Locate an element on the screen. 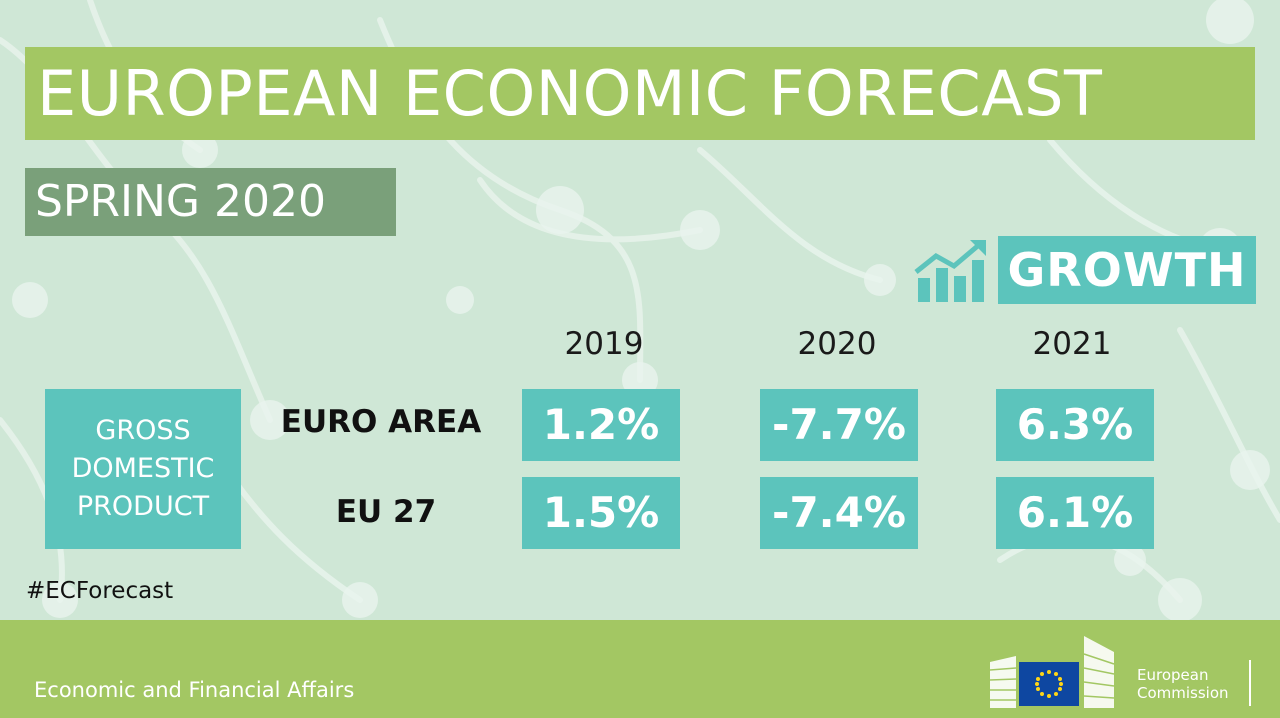 The width and height of the screenshot is (1280, 718). value-cell: -7.7% is located at coordinates (839, 425).